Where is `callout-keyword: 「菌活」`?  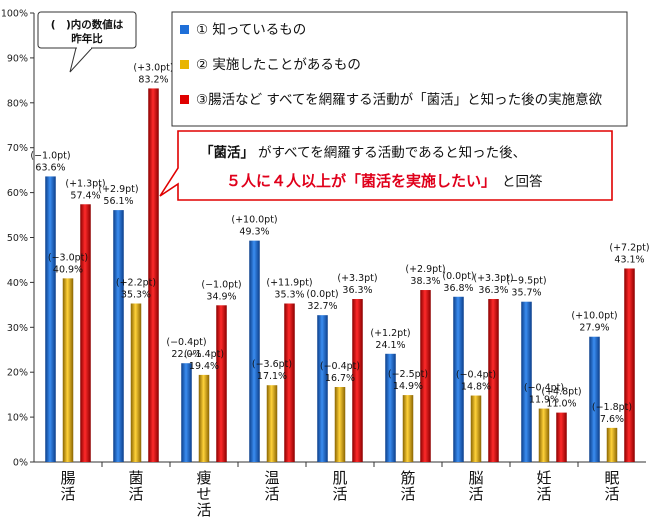 callout-keyword: 「菌活」 is located at coordinates (227, 152).